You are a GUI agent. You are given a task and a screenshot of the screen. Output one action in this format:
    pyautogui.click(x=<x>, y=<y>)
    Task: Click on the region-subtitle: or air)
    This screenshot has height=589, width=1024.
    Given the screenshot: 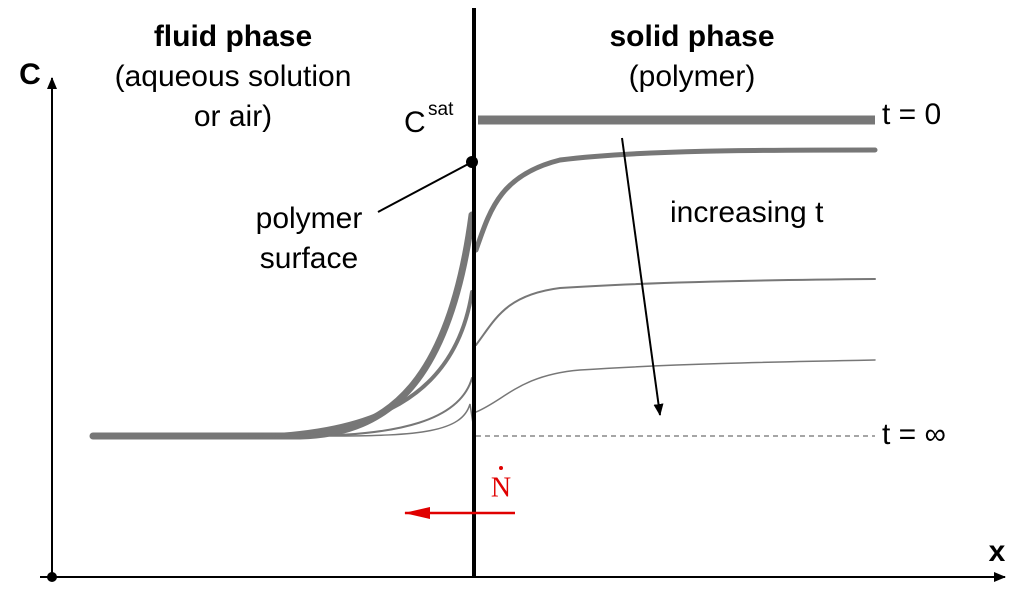 What is the action you would take?
    pyautogui.click(x=233, y=116)
    